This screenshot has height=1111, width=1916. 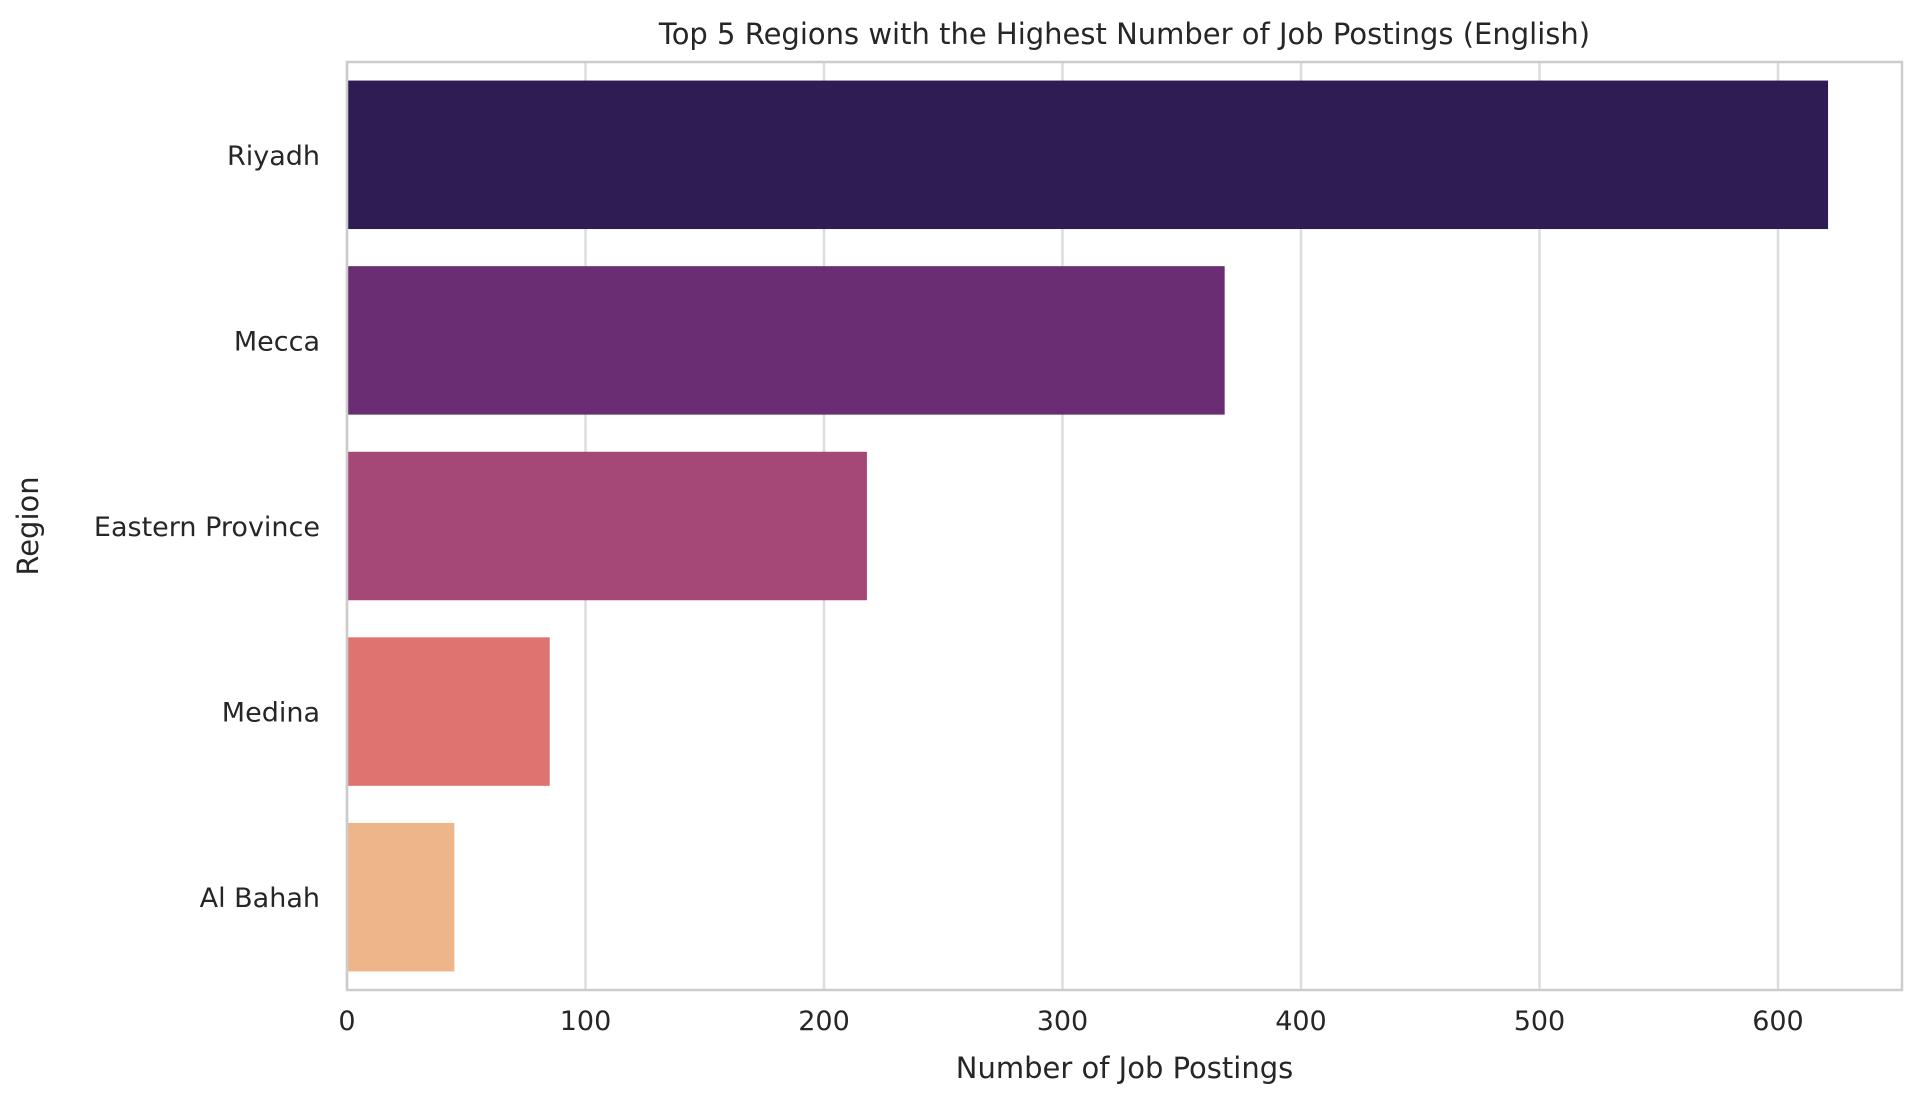 I want to click on x-tick-label: 0, so click(x=346, y=1021).